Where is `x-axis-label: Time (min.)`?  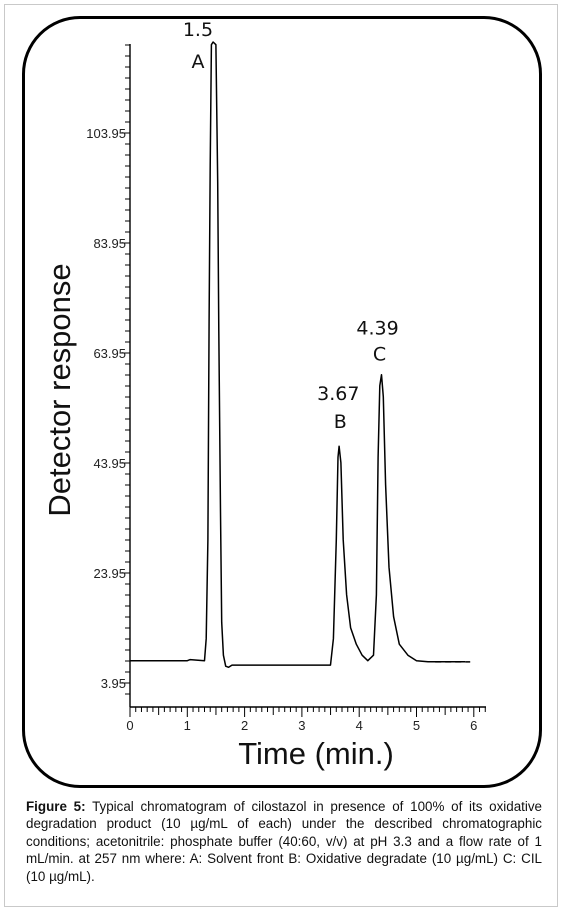
x-axis-label: Time (min.) is located at coordinates (316, 753).